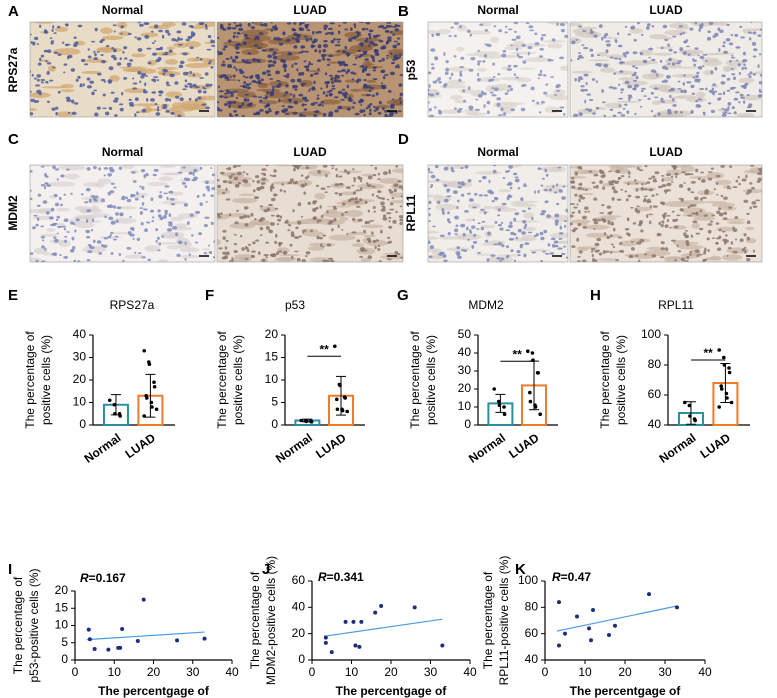 The width and height of the screenshot is (777, 698). Describe the element at coordinates (154, 691) in the screenshot. I see `x-axis-label: The percentgage of` at that location.